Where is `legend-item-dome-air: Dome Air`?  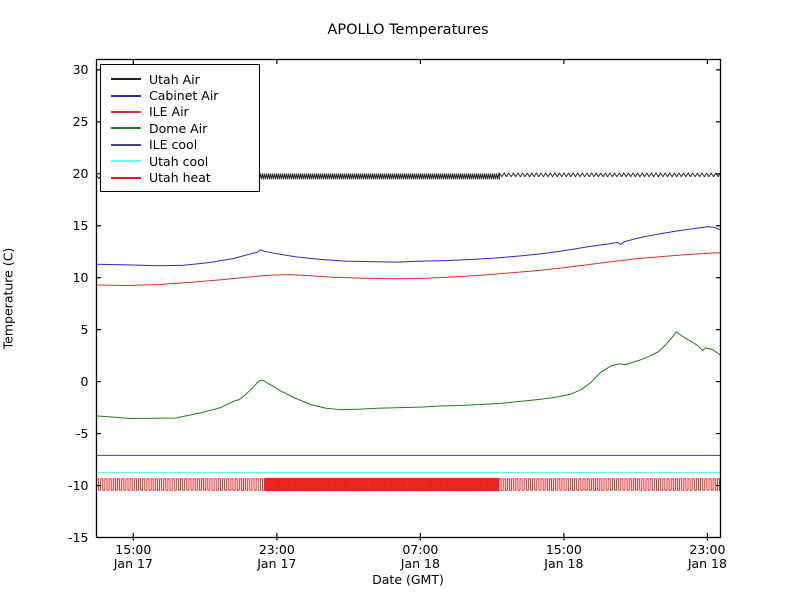
legend-item-dome-air: Dome Air is located at coordinates (181, 128).